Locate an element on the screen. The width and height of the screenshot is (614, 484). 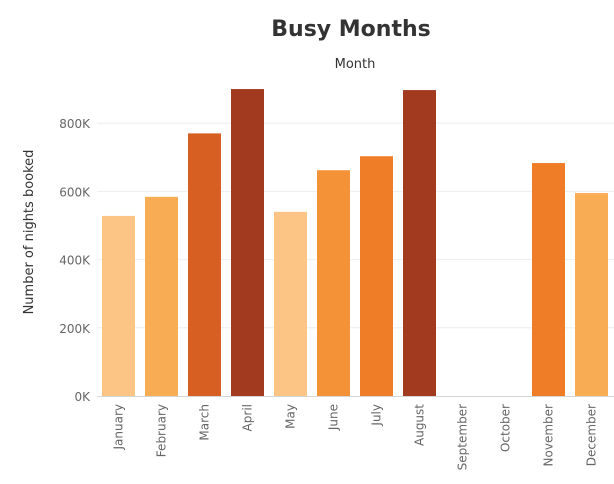
bar-august is located at coordinates (419, 243).